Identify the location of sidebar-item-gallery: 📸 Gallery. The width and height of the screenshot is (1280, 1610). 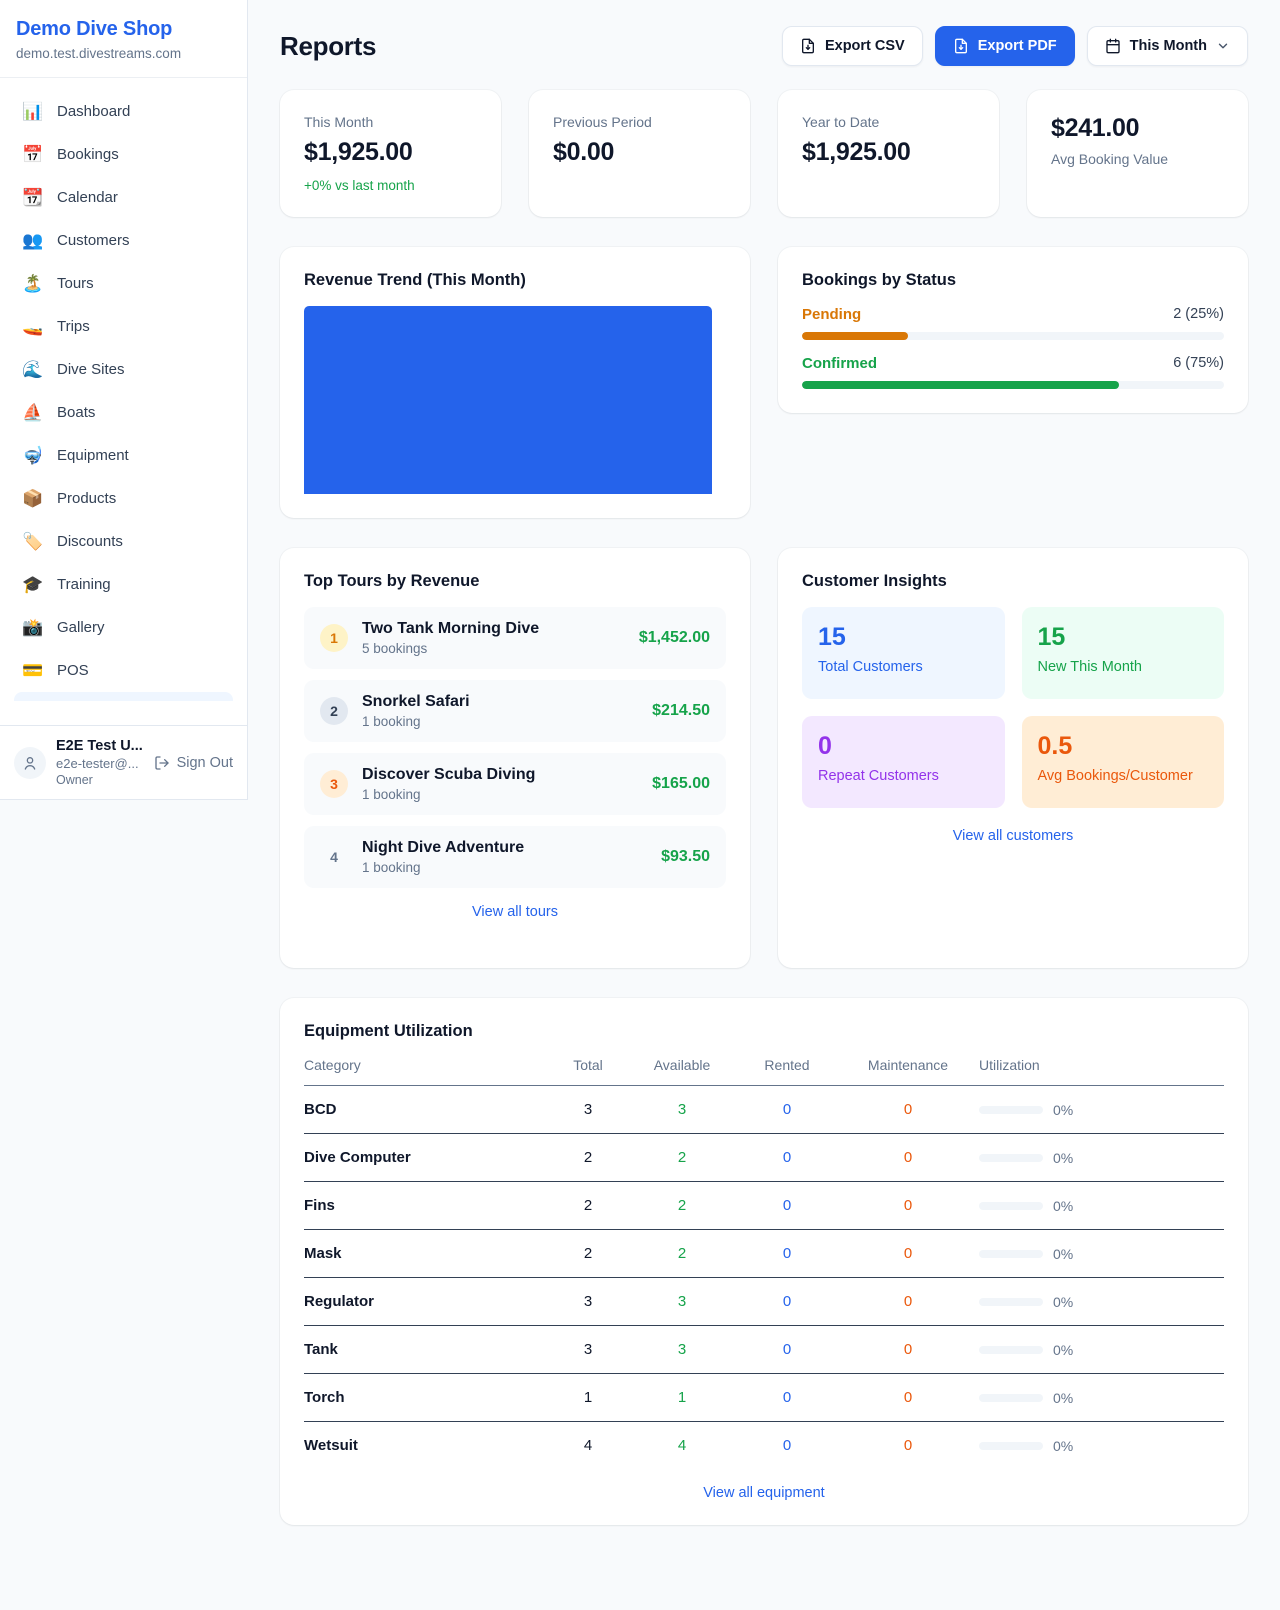
(123, 627).